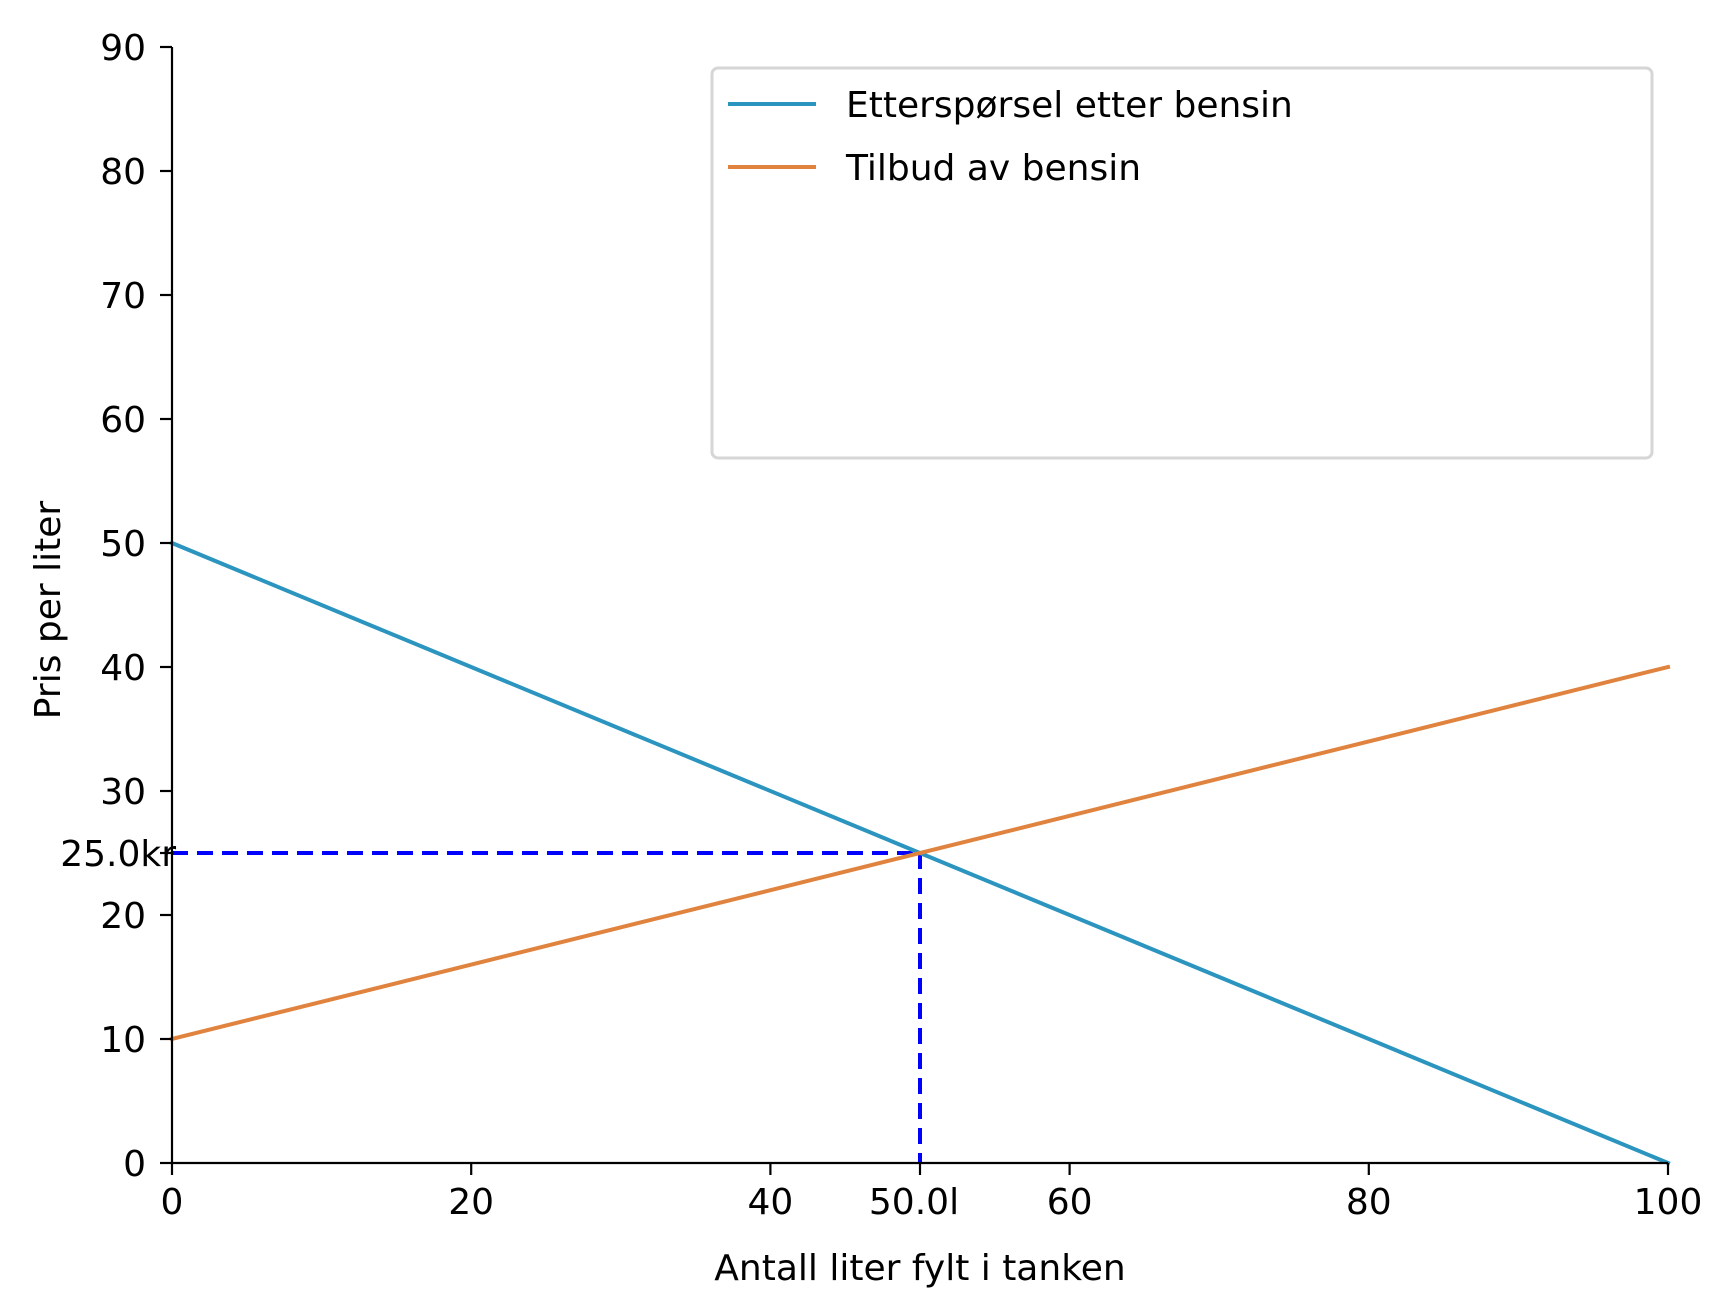 The width and height of the screenshot is (1728, 1315). What do you see at coordinates (123, 420) in the screenshot?
I see `y-tick-label: 60` at bounding box center [123, 420].